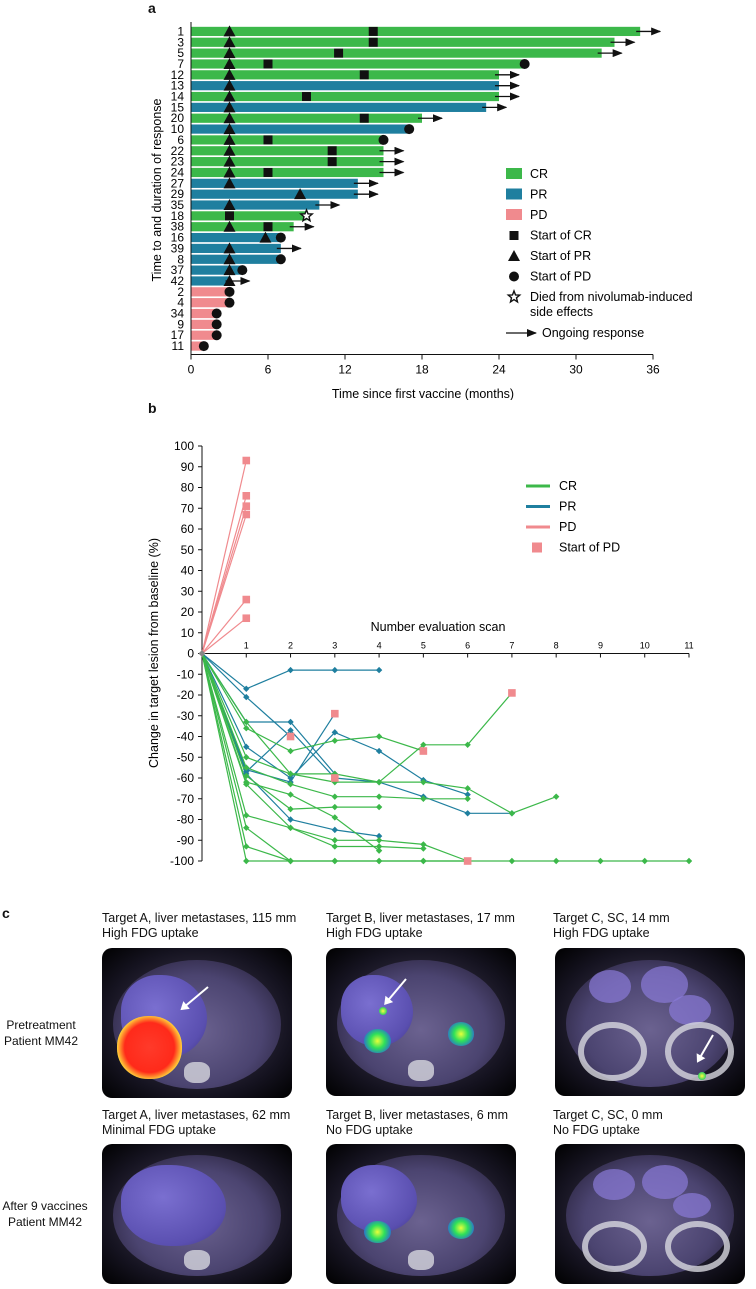  What do you see at coordinates (178, 75) in the screenshot?
I see `patient-label-12: 12` at bounding box center [178, 75].